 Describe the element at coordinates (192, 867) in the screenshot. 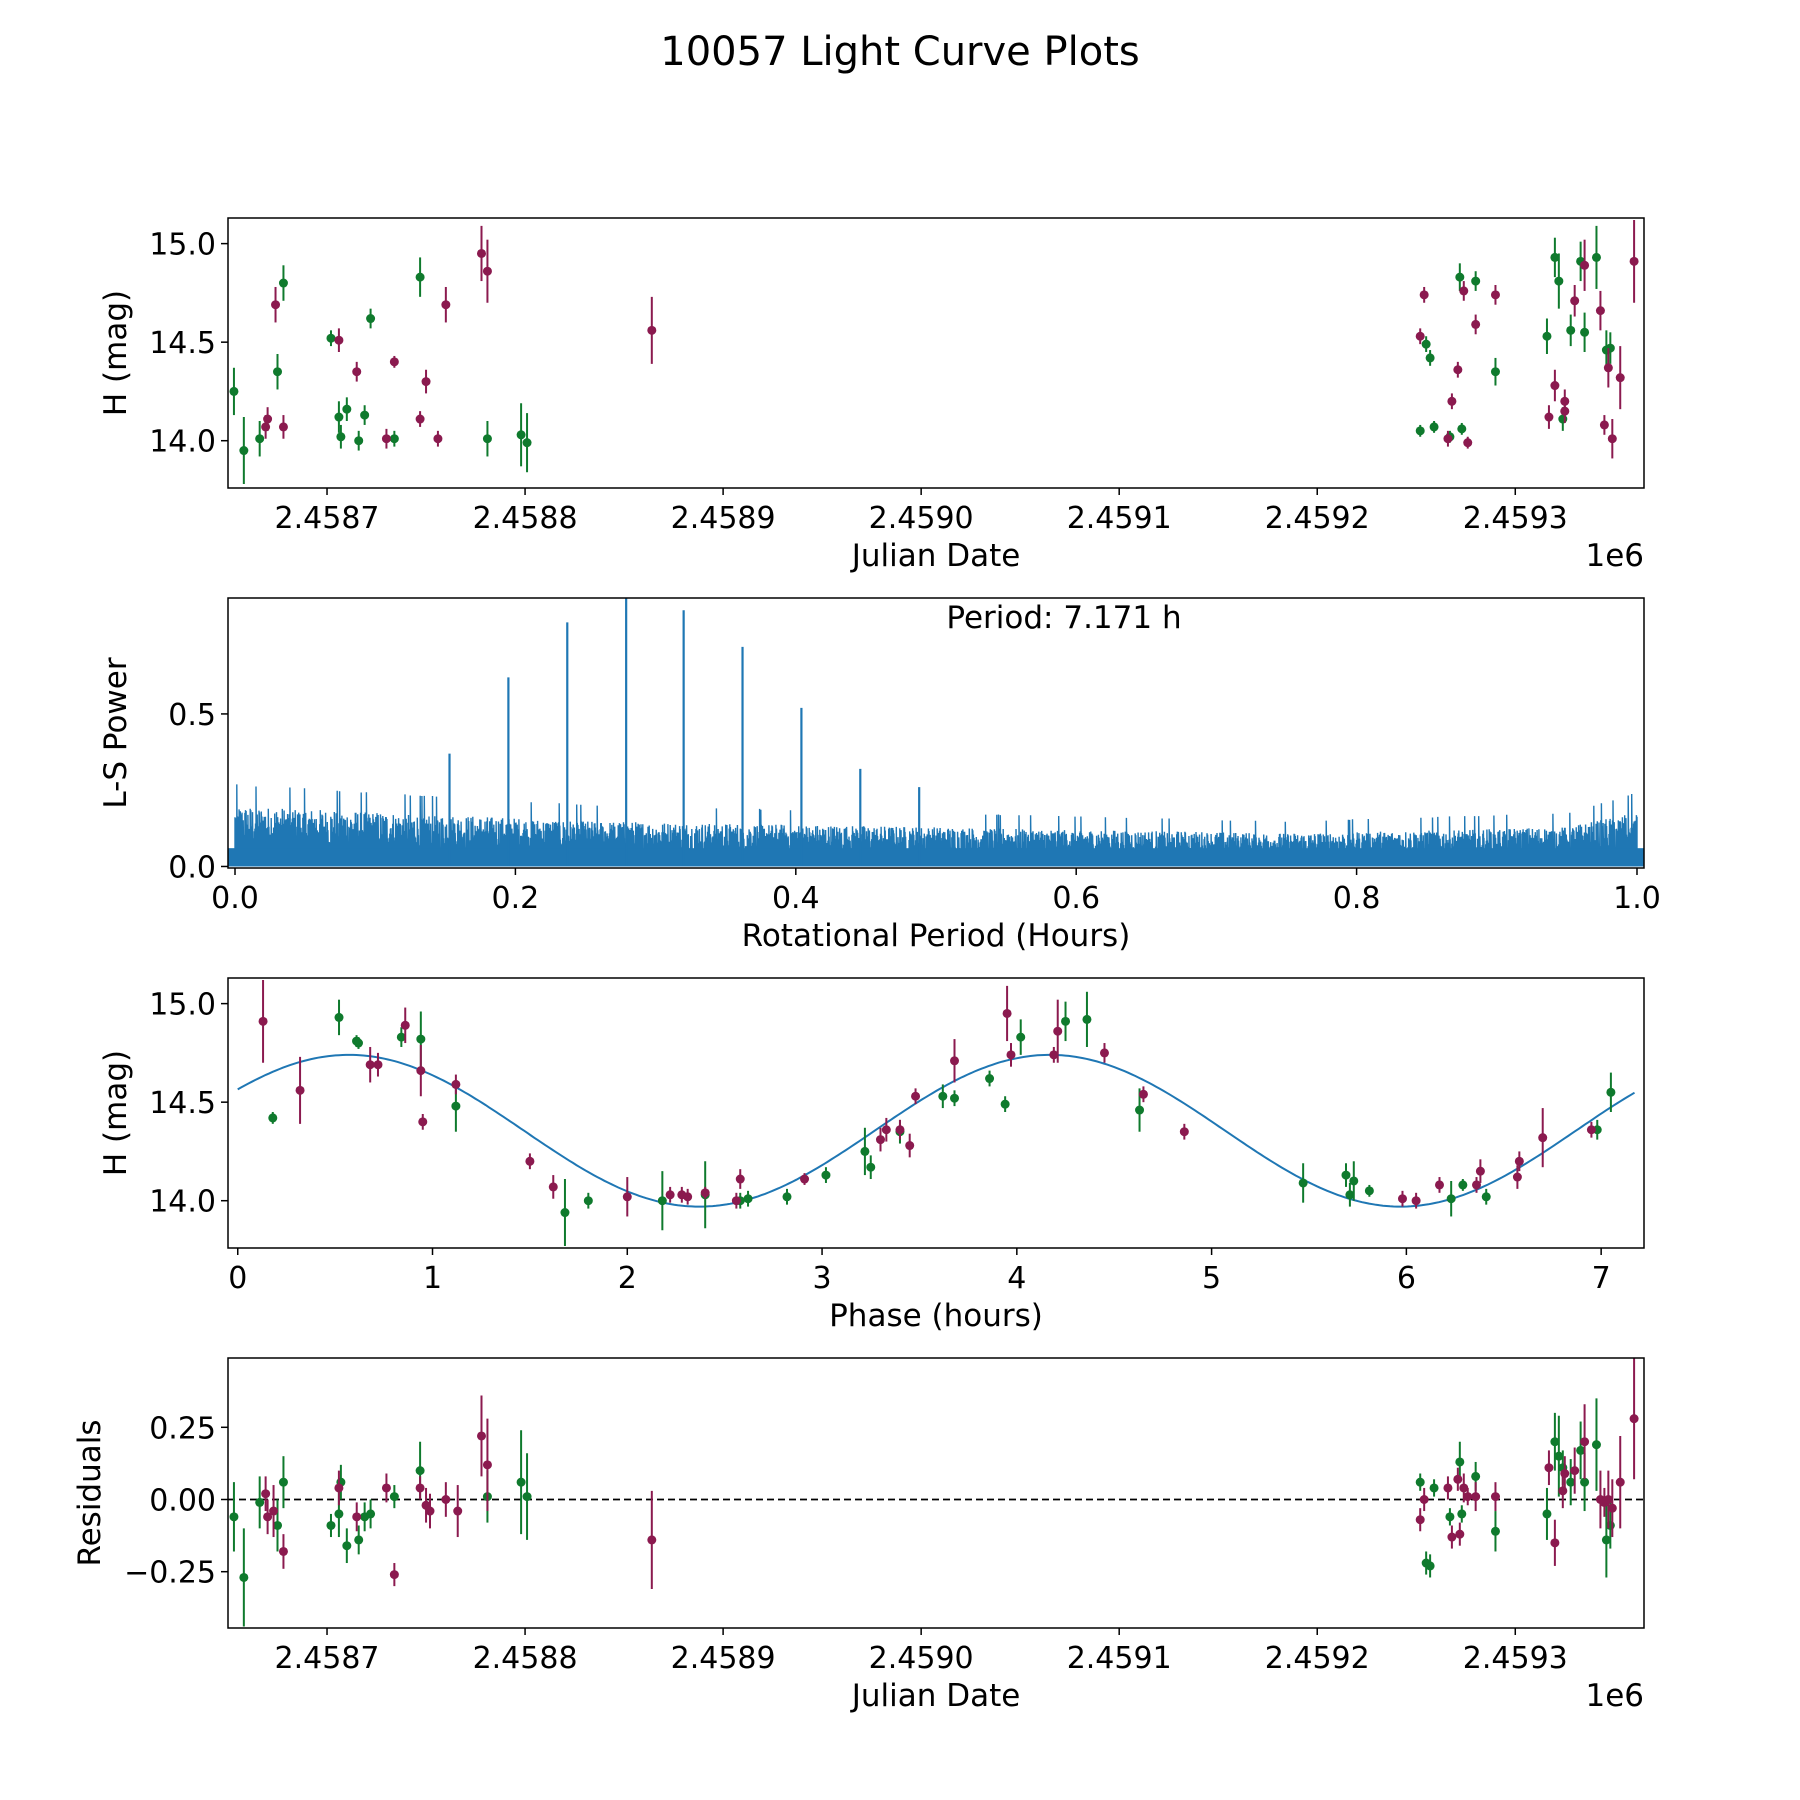

I see `y-tick-label: 0.0` at that location.